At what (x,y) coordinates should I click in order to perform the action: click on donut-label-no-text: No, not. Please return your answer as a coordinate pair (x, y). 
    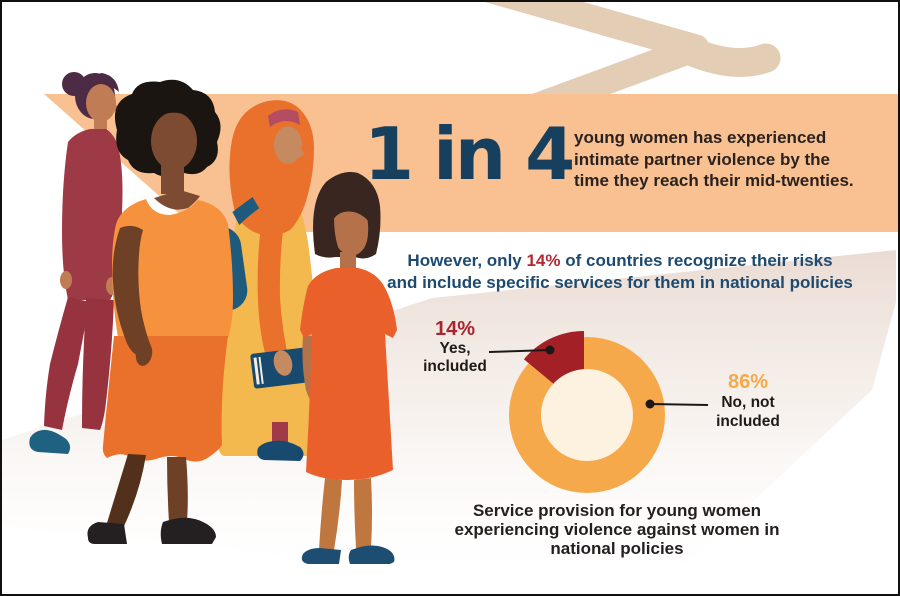
    Looking at the image, I should click on (748, 402).